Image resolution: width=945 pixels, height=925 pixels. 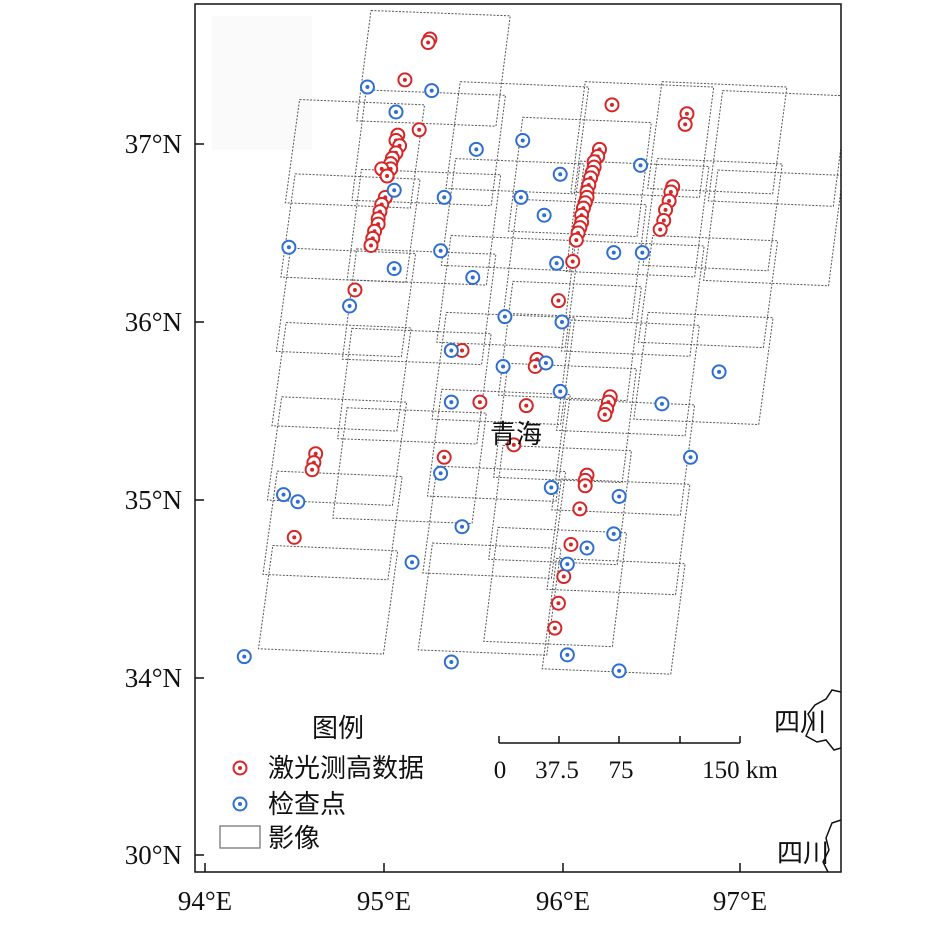 What do you see at coordinates (832, 846) in the screenshot?
I see `province-boundary-lower` at bounding box center [832, 846].